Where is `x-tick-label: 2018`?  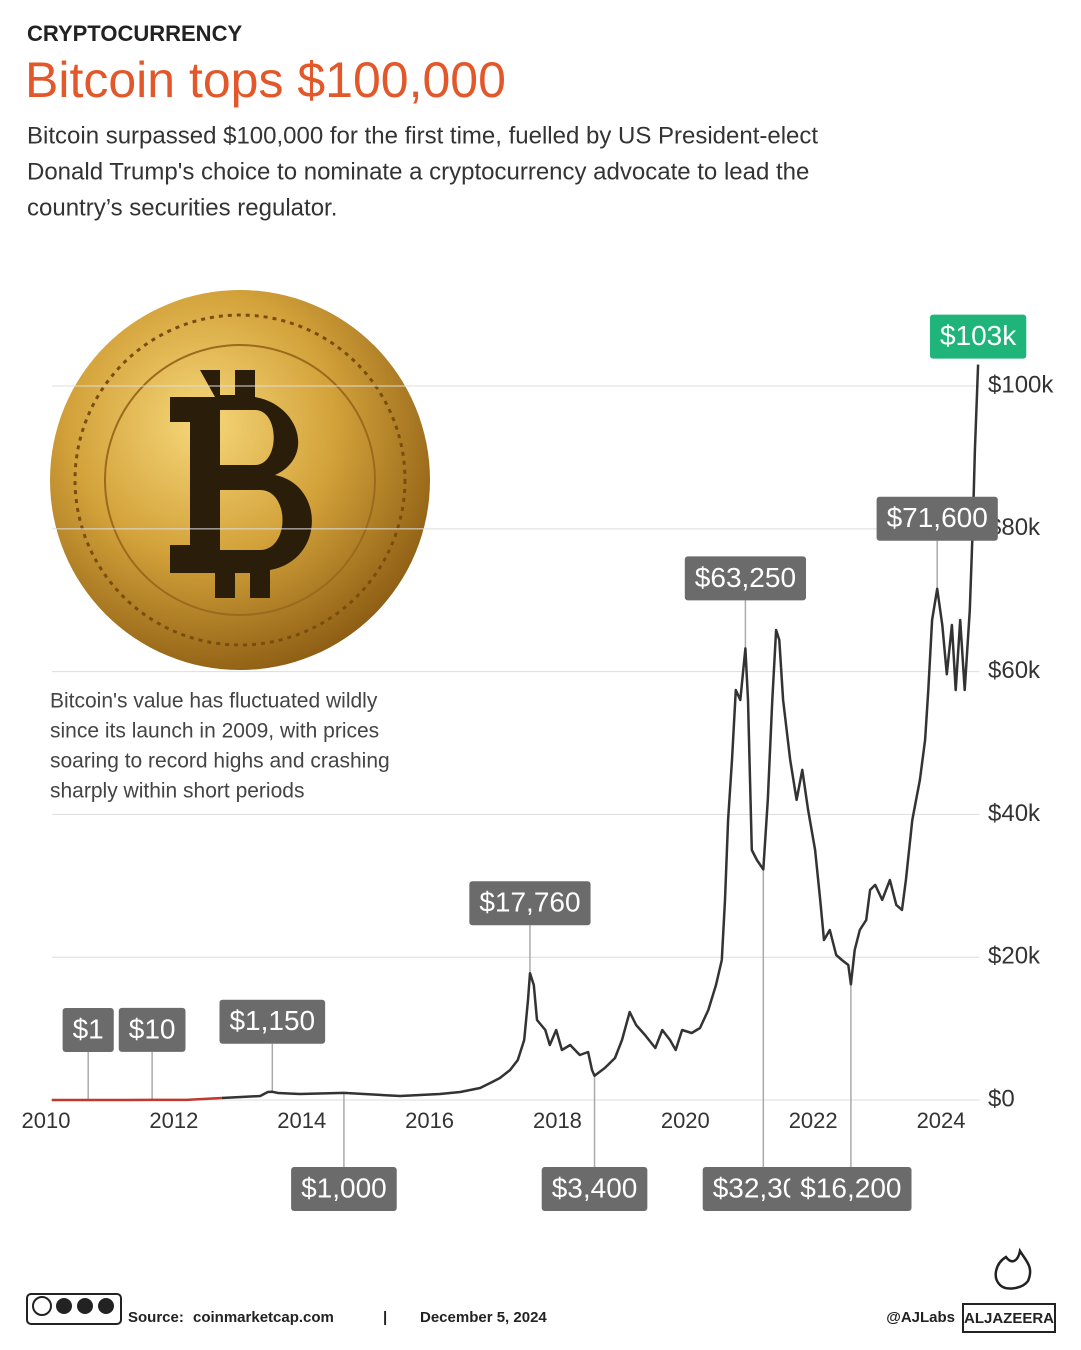
x-tick-label: 2018 is located at coordinates (557, 1120).